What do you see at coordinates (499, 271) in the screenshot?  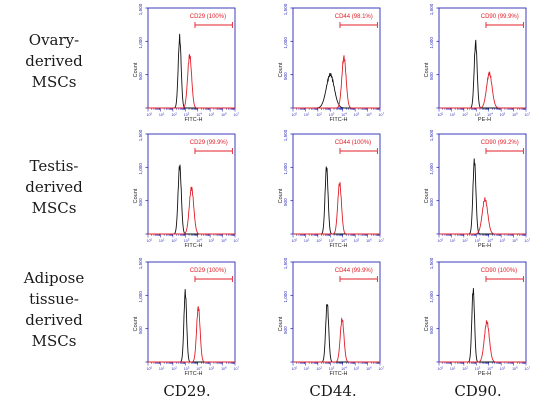 I see `gate-label: CD90 (100%)` at bounding box center [499, 271].